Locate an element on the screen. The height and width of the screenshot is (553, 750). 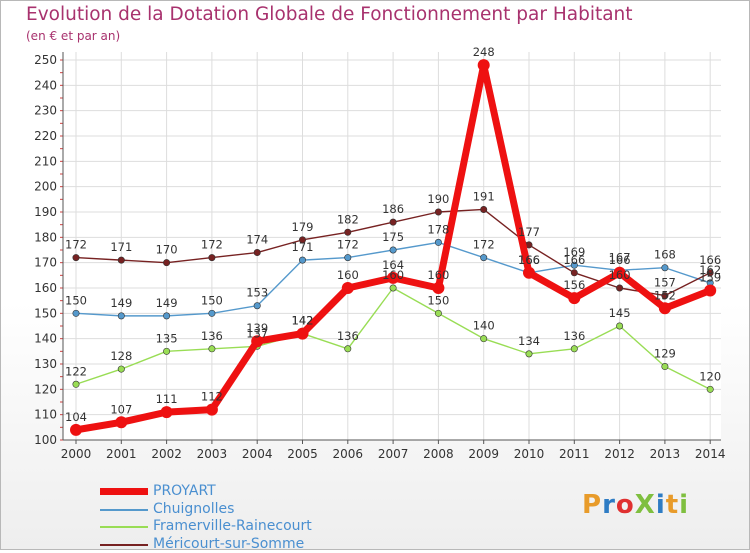
y-tick-label: 170 is located at coordinates (45, 263).